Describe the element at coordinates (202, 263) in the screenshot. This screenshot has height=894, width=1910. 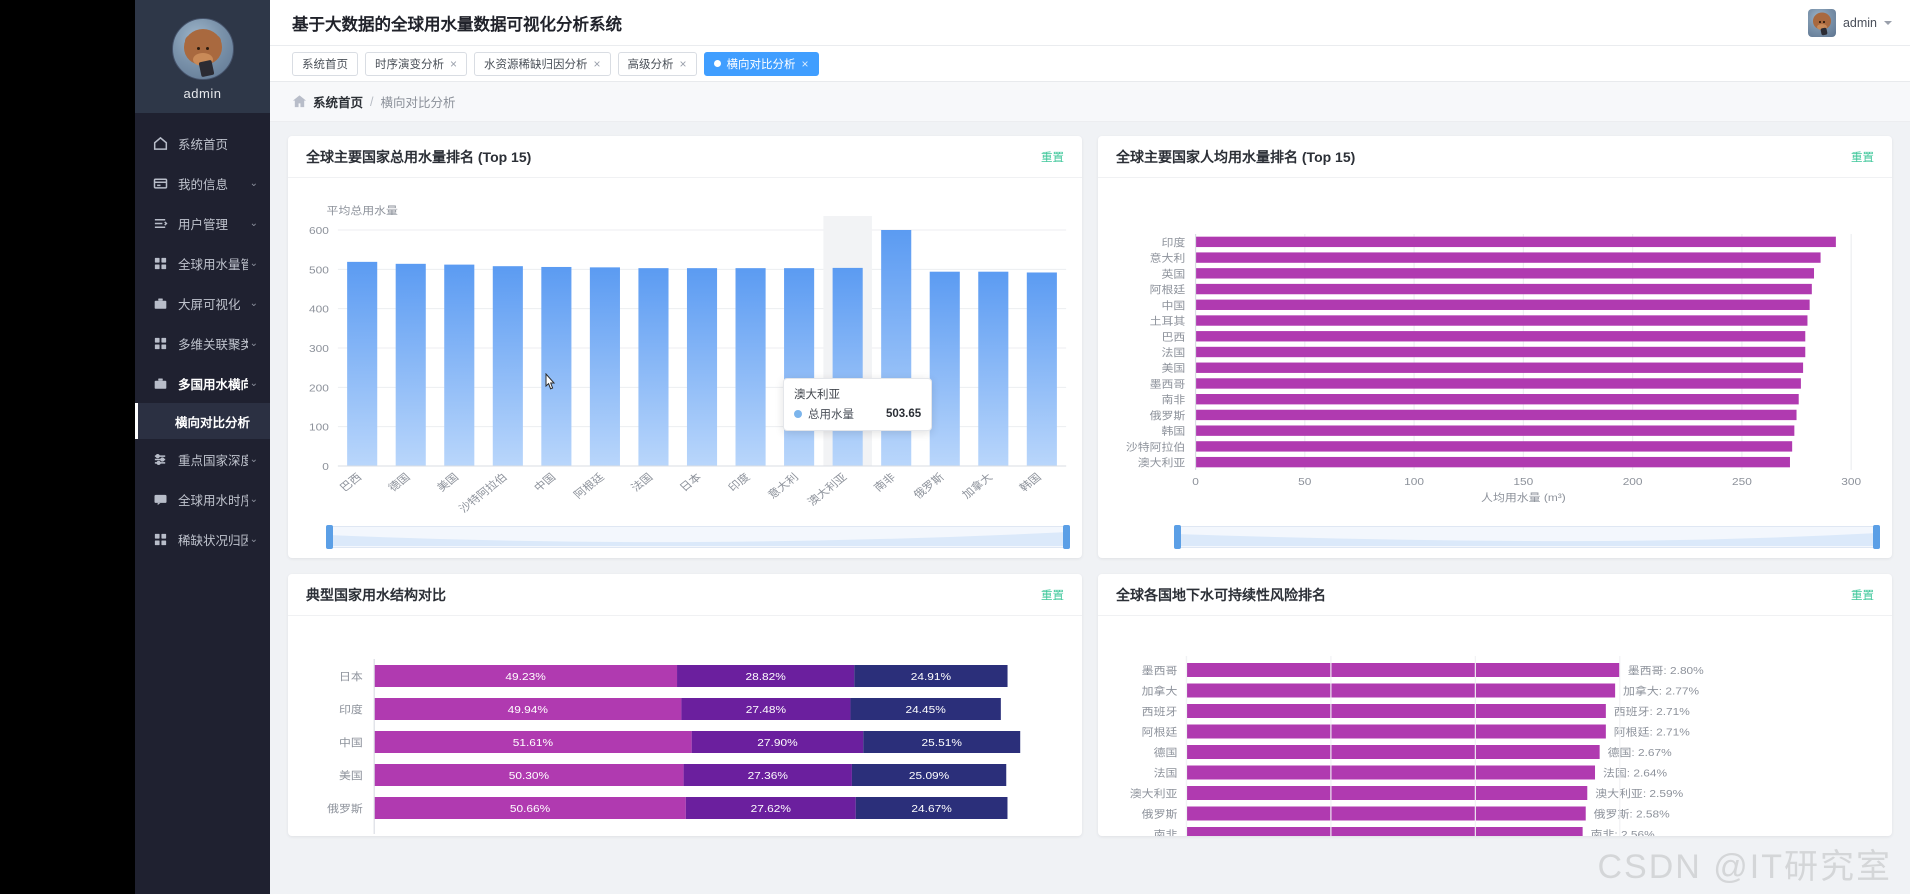
I see `sidebar-item-3: 全球用水量管理⌄` at that location.